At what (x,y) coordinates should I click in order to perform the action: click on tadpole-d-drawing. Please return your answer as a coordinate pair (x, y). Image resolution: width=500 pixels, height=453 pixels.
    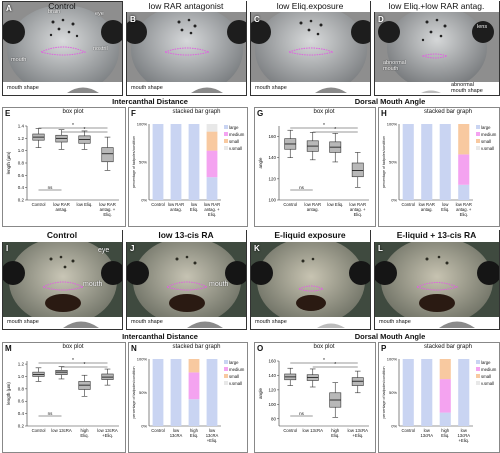
    Looking at the image, I should click on (437, 50).